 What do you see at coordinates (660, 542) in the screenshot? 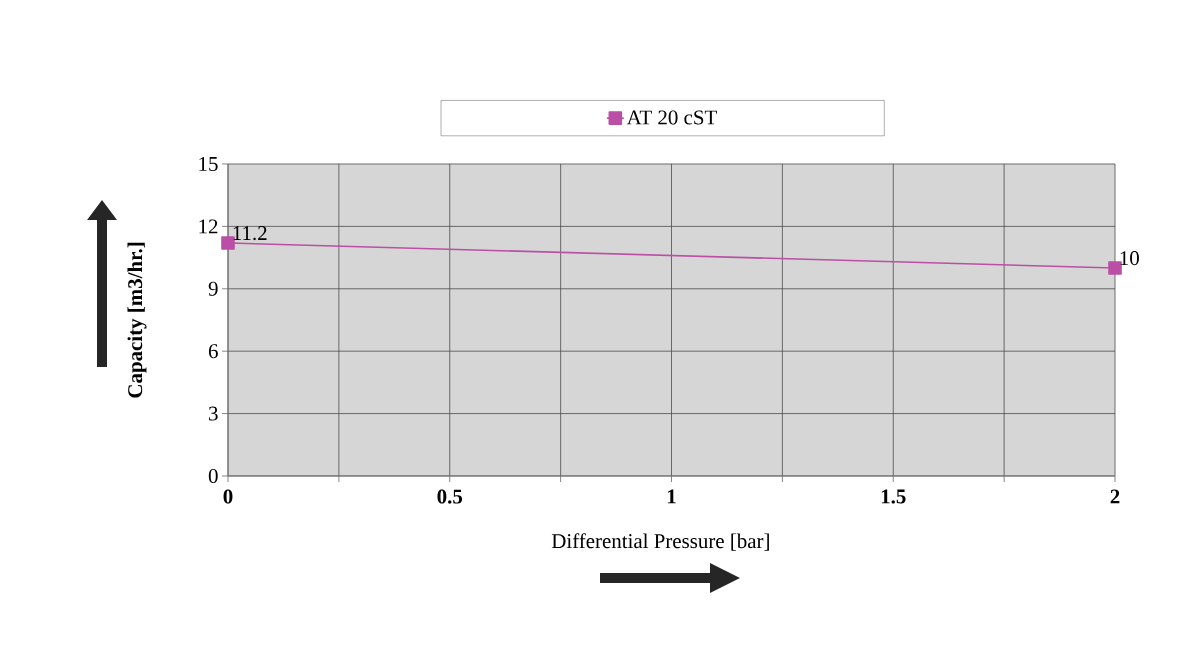
I see `x-axis-title: Differential Pressure [bar]` at bounding box center [660, 542].